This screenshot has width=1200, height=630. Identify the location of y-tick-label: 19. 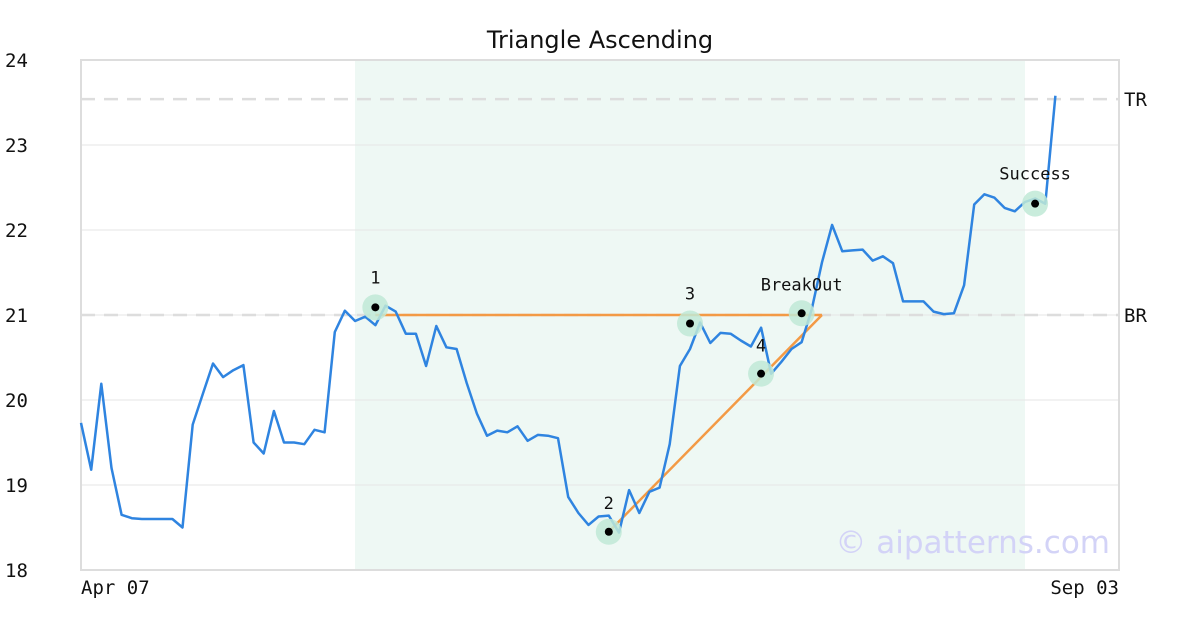
(16, 486).